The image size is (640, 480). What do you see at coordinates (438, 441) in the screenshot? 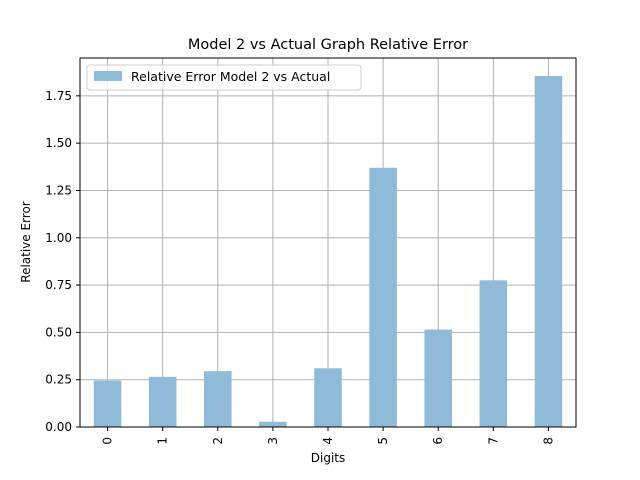
I see `x-tick-label: 6` at bounding box center [438, 441].